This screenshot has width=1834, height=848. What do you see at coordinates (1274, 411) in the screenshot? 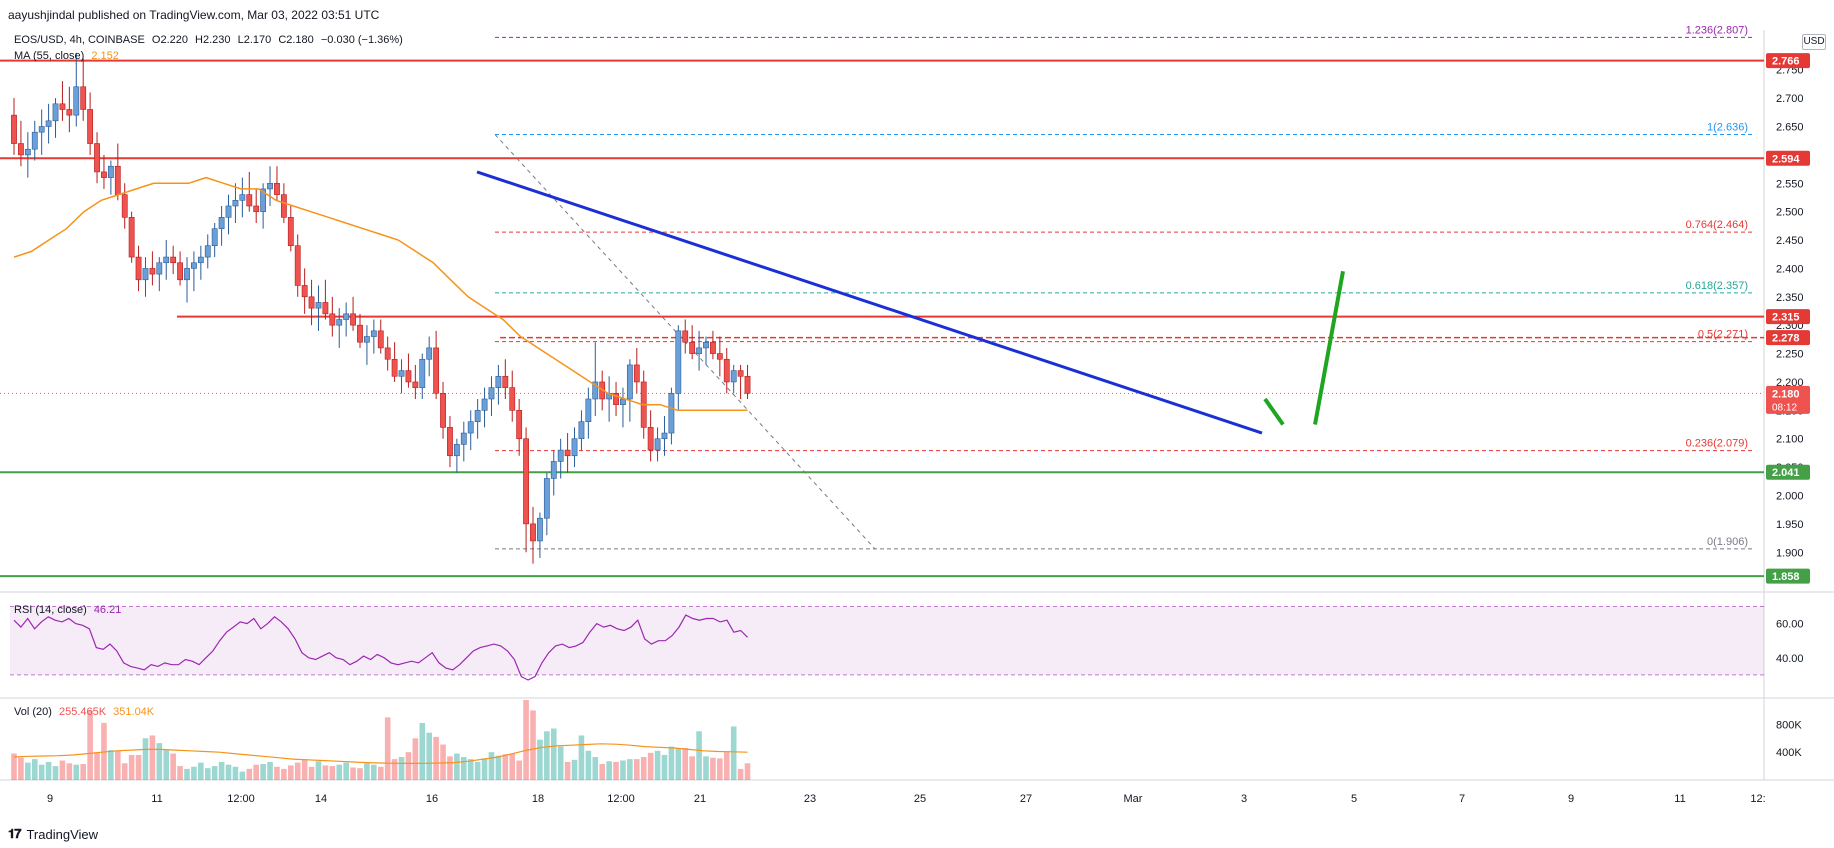
I see `projection-dip` at bounding box center [1274, 411].